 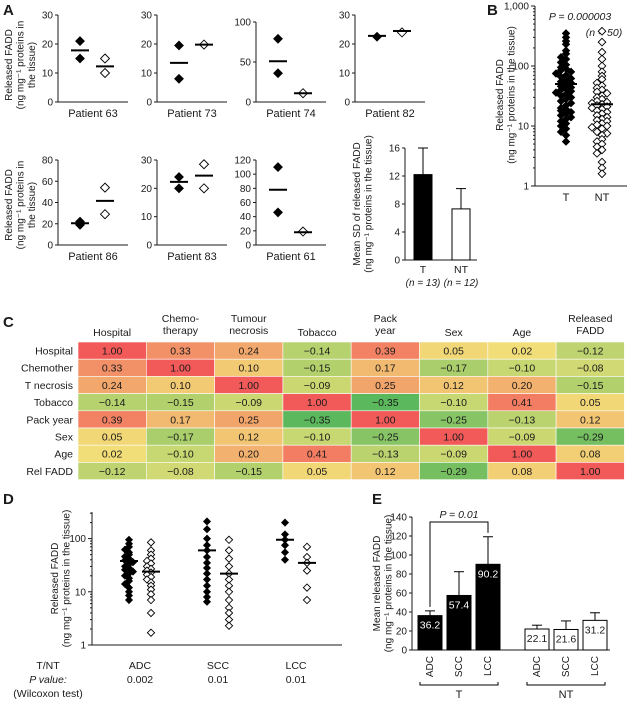 What do you see at coordinates (458, 515) in the screenshot?
I see `p-value: P = 0.01` at bounding box center [458, 515].